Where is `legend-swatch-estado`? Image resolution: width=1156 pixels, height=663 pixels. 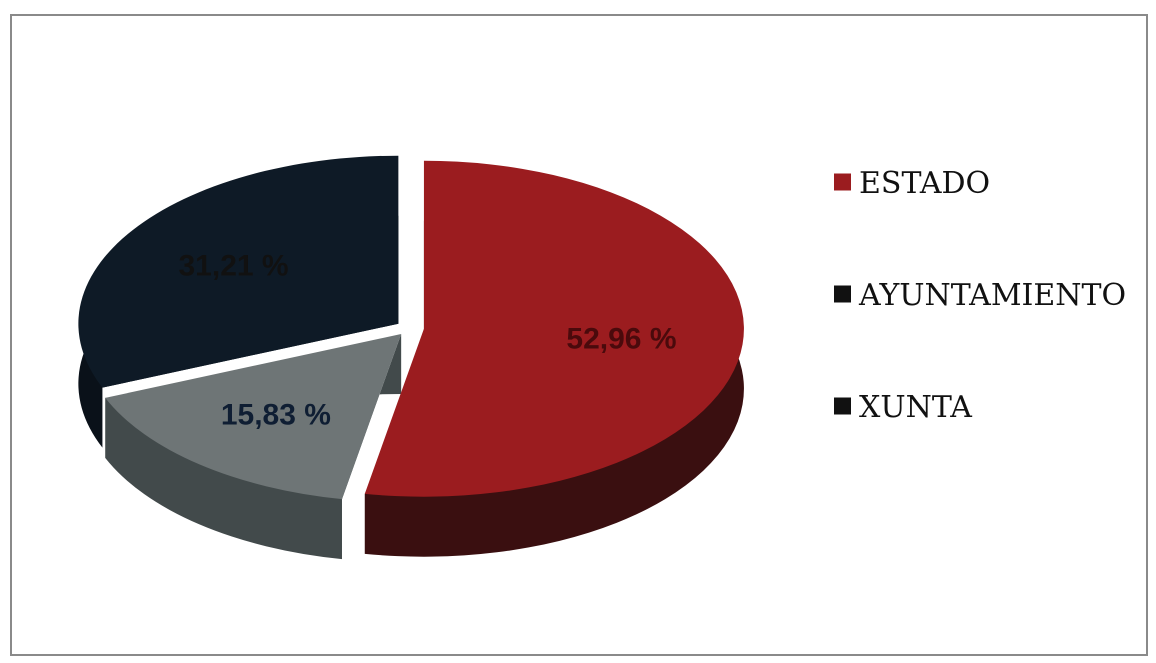
legend-swatch-estado is located at coordinates (842, 182).